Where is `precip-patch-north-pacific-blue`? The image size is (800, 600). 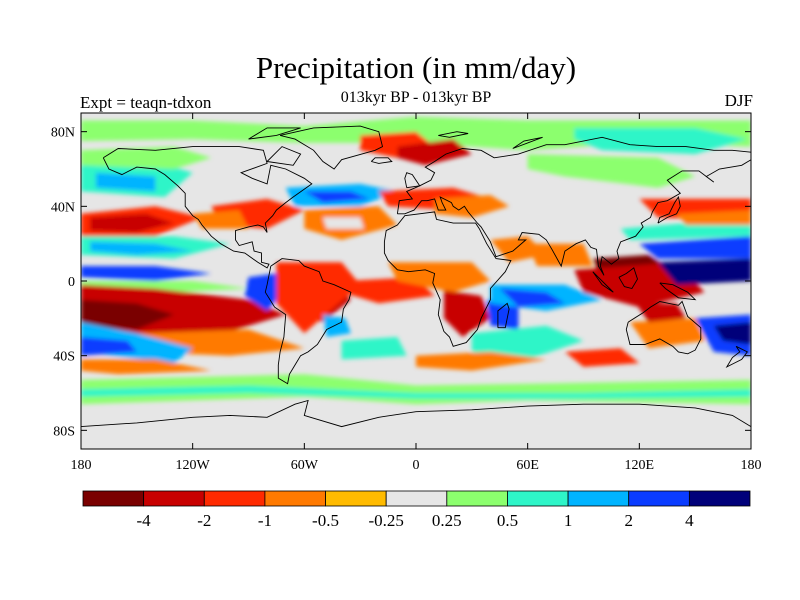
precip-patch-north-pacific-blue is located at coordinates (125, 182).